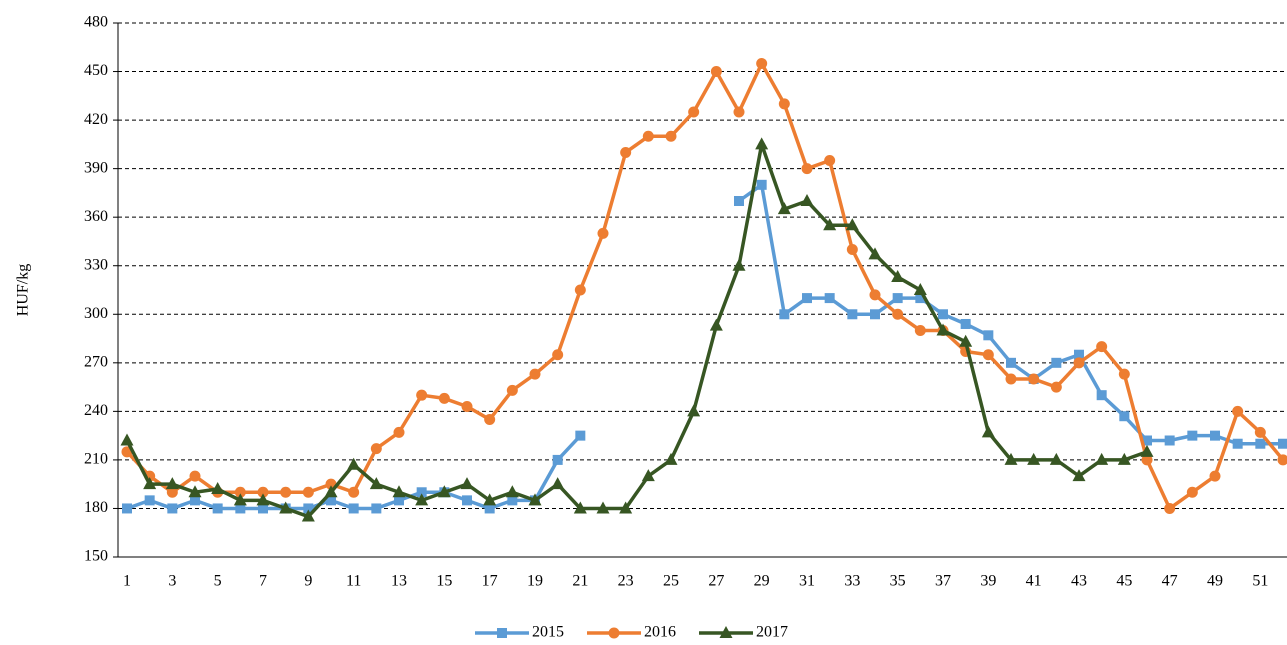 The image size is (1287, 645). Describe the element at coordinates (96, 167) in the screenshot. I see `y-tick-label: 390` at that location.